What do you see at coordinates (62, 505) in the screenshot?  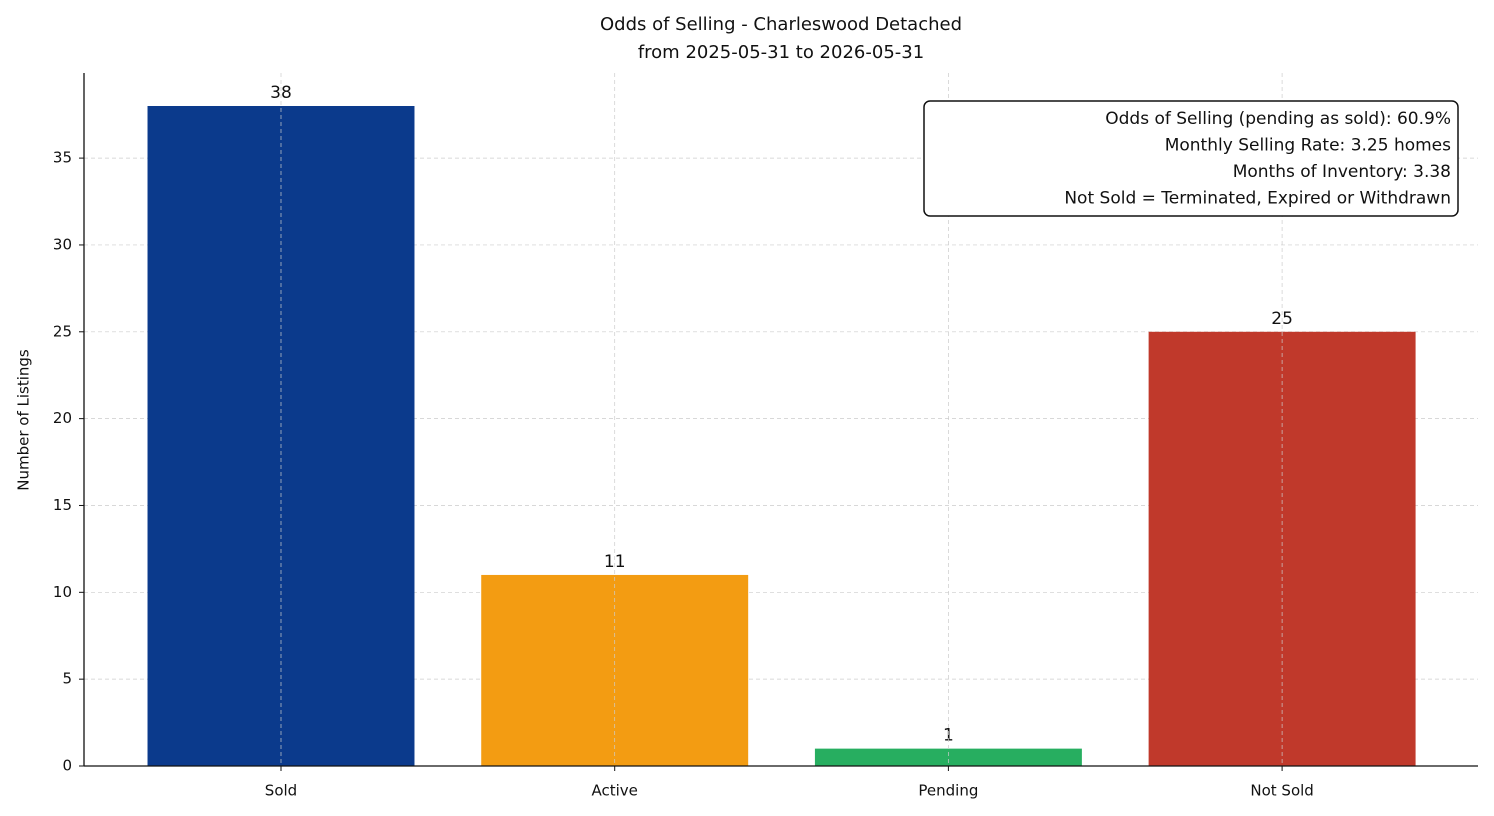 I see `y-tick-label: 15` at bounding box center [62, 505].